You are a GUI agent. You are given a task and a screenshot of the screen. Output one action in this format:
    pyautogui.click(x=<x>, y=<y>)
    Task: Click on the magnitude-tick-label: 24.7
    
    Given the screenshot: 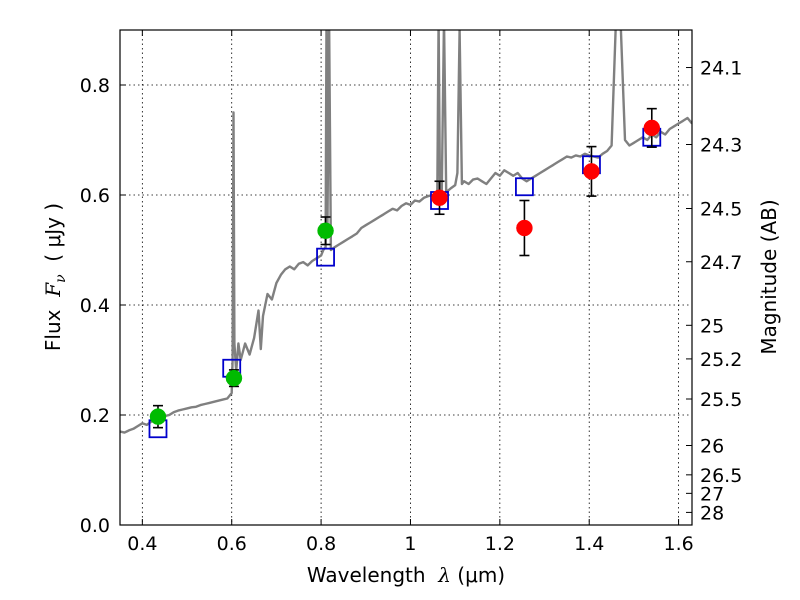 What is the action you would take?
    pyautogui.click(x=721, y=263)
    